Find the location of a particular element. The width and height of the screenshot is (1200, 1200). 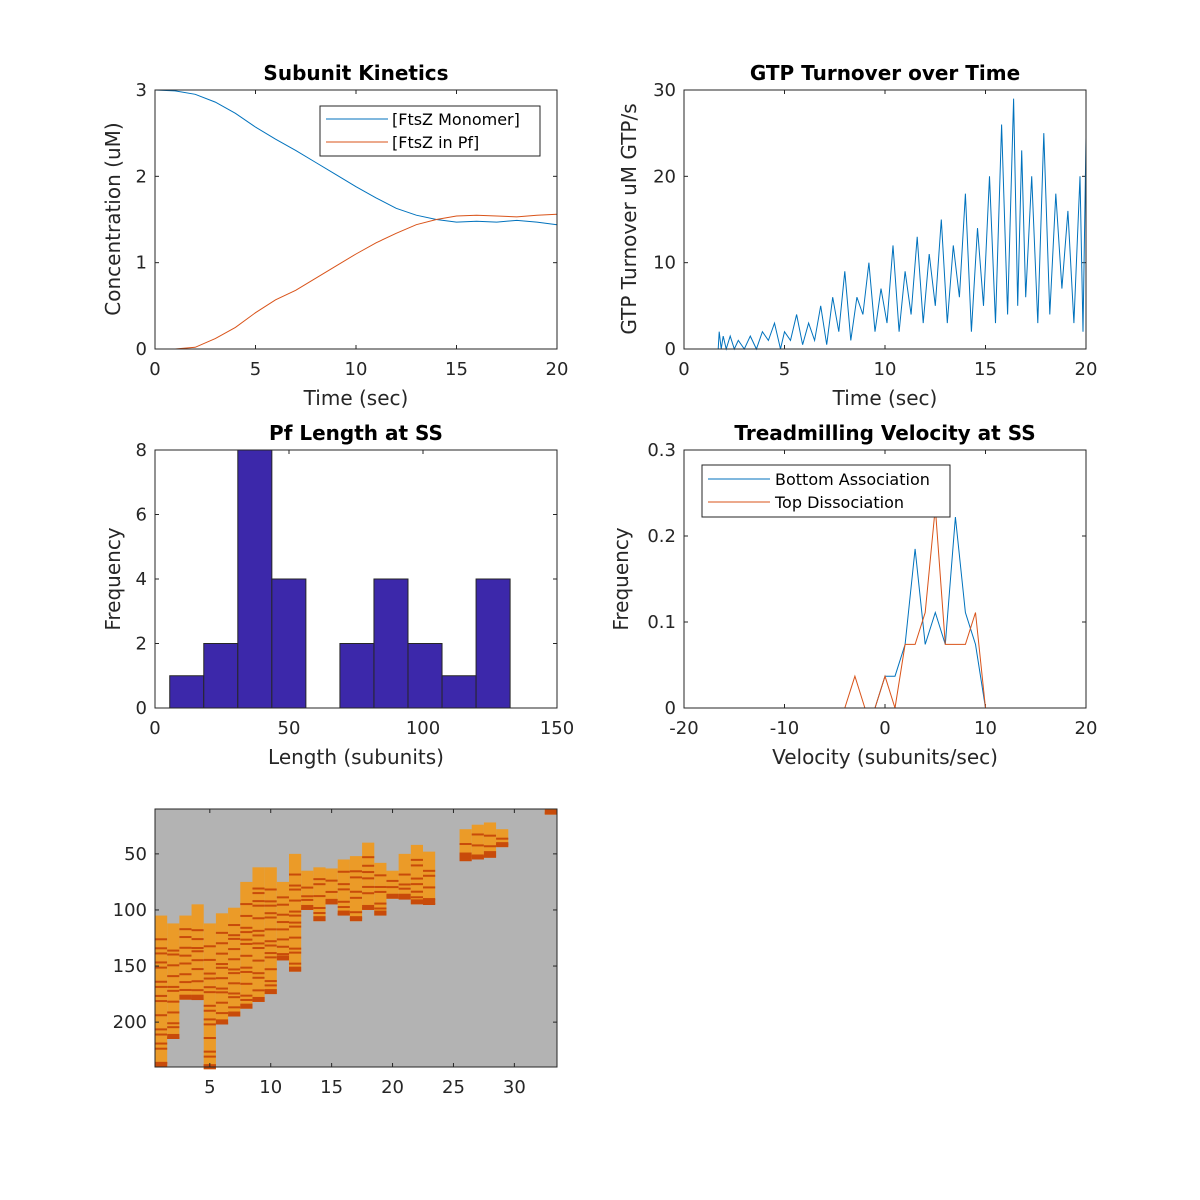

treadmill-ytick-label: 0.1 is located at coordinates (661, 622).